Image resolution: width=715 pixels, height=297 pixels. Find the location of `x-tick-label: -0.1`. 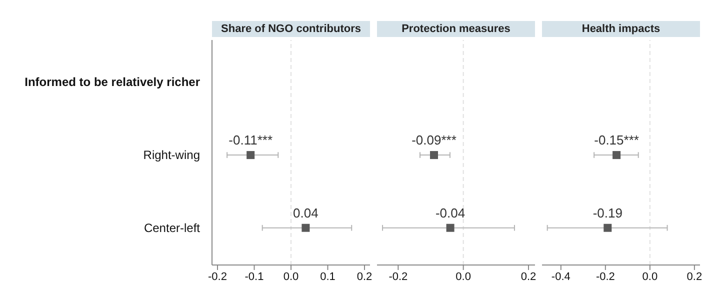

x-tick-label: -0.1 is located at coordinates (254, 276).